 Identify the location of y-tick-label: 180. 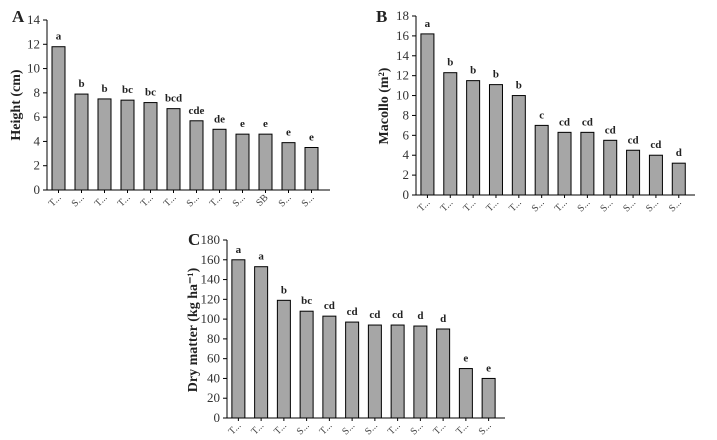
(211, 239).